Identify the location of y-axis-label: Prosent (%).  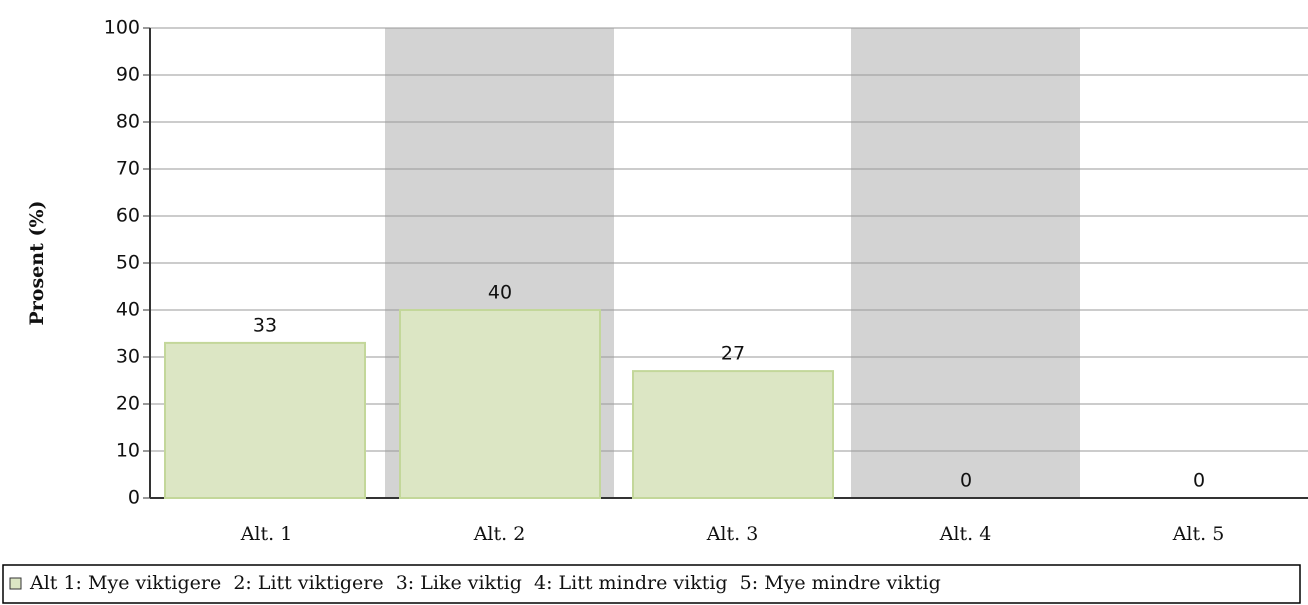
(37, 263).